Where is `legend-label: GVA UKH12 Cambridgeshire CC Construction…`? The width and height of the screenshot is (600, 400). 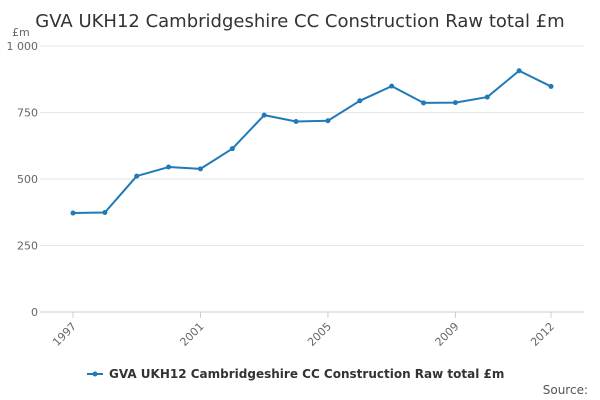
legend-label: GVA UKH12 Cambridgeshire CC Construction… is located at coordinates (306, 374).